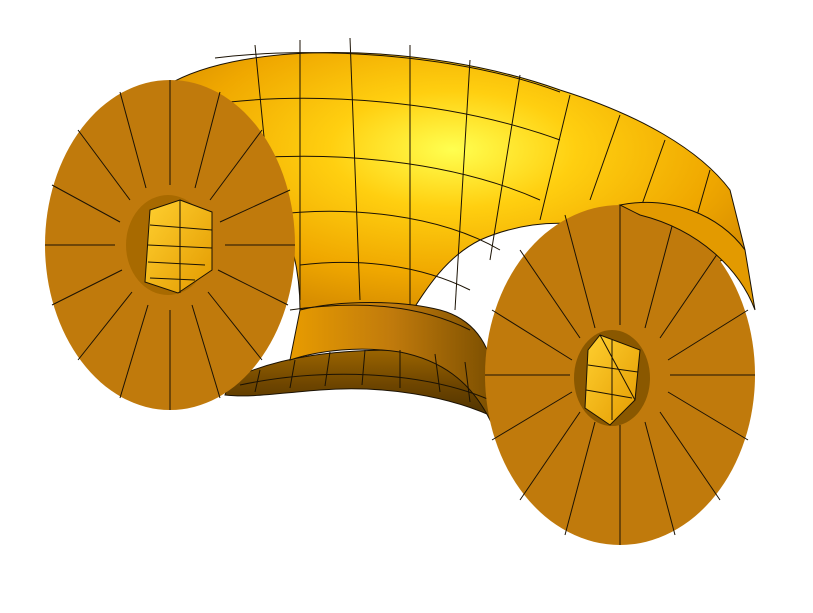 This screenshot has width=813, height=613. I want to click on tube-underside-gridlines, so click(365, 376).